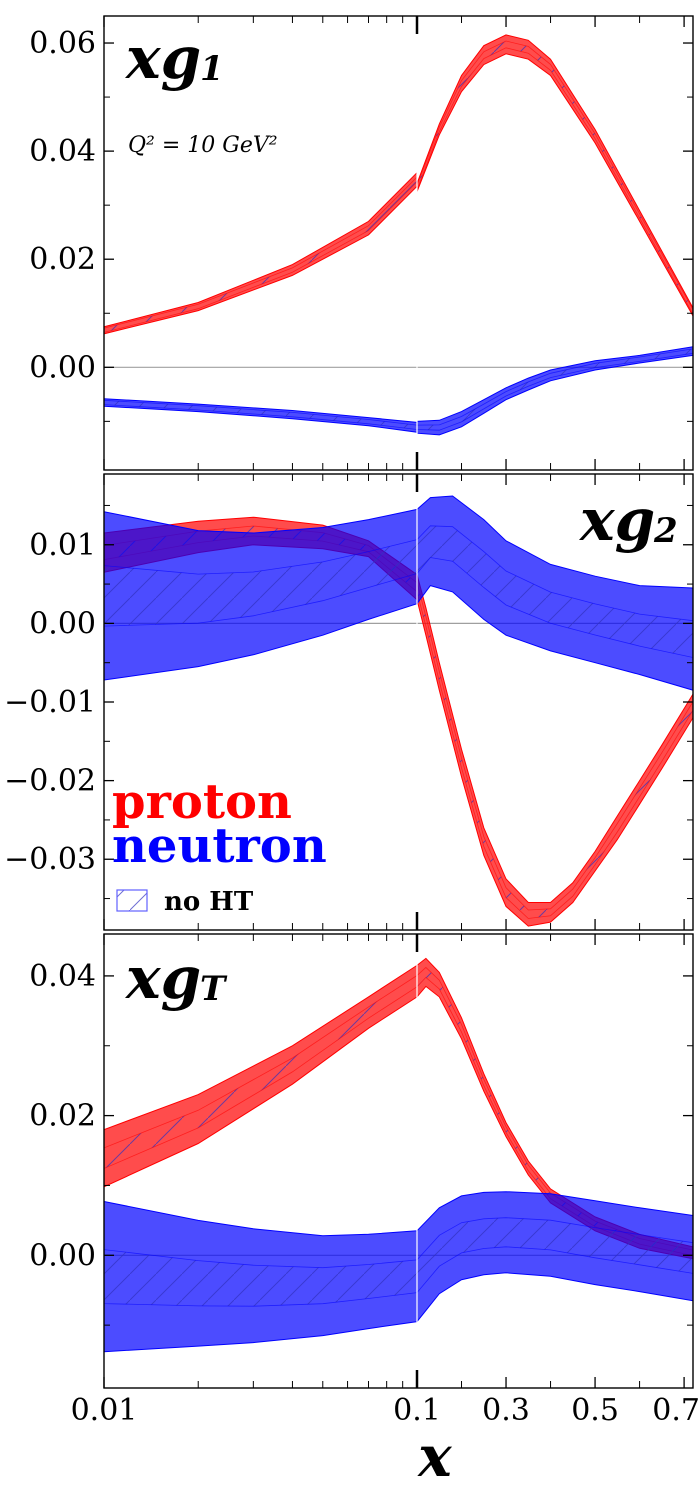  Describe the element at coordinates (104, 1410) in the screenshot. I see `x-tick-label: 0.01` at that location.